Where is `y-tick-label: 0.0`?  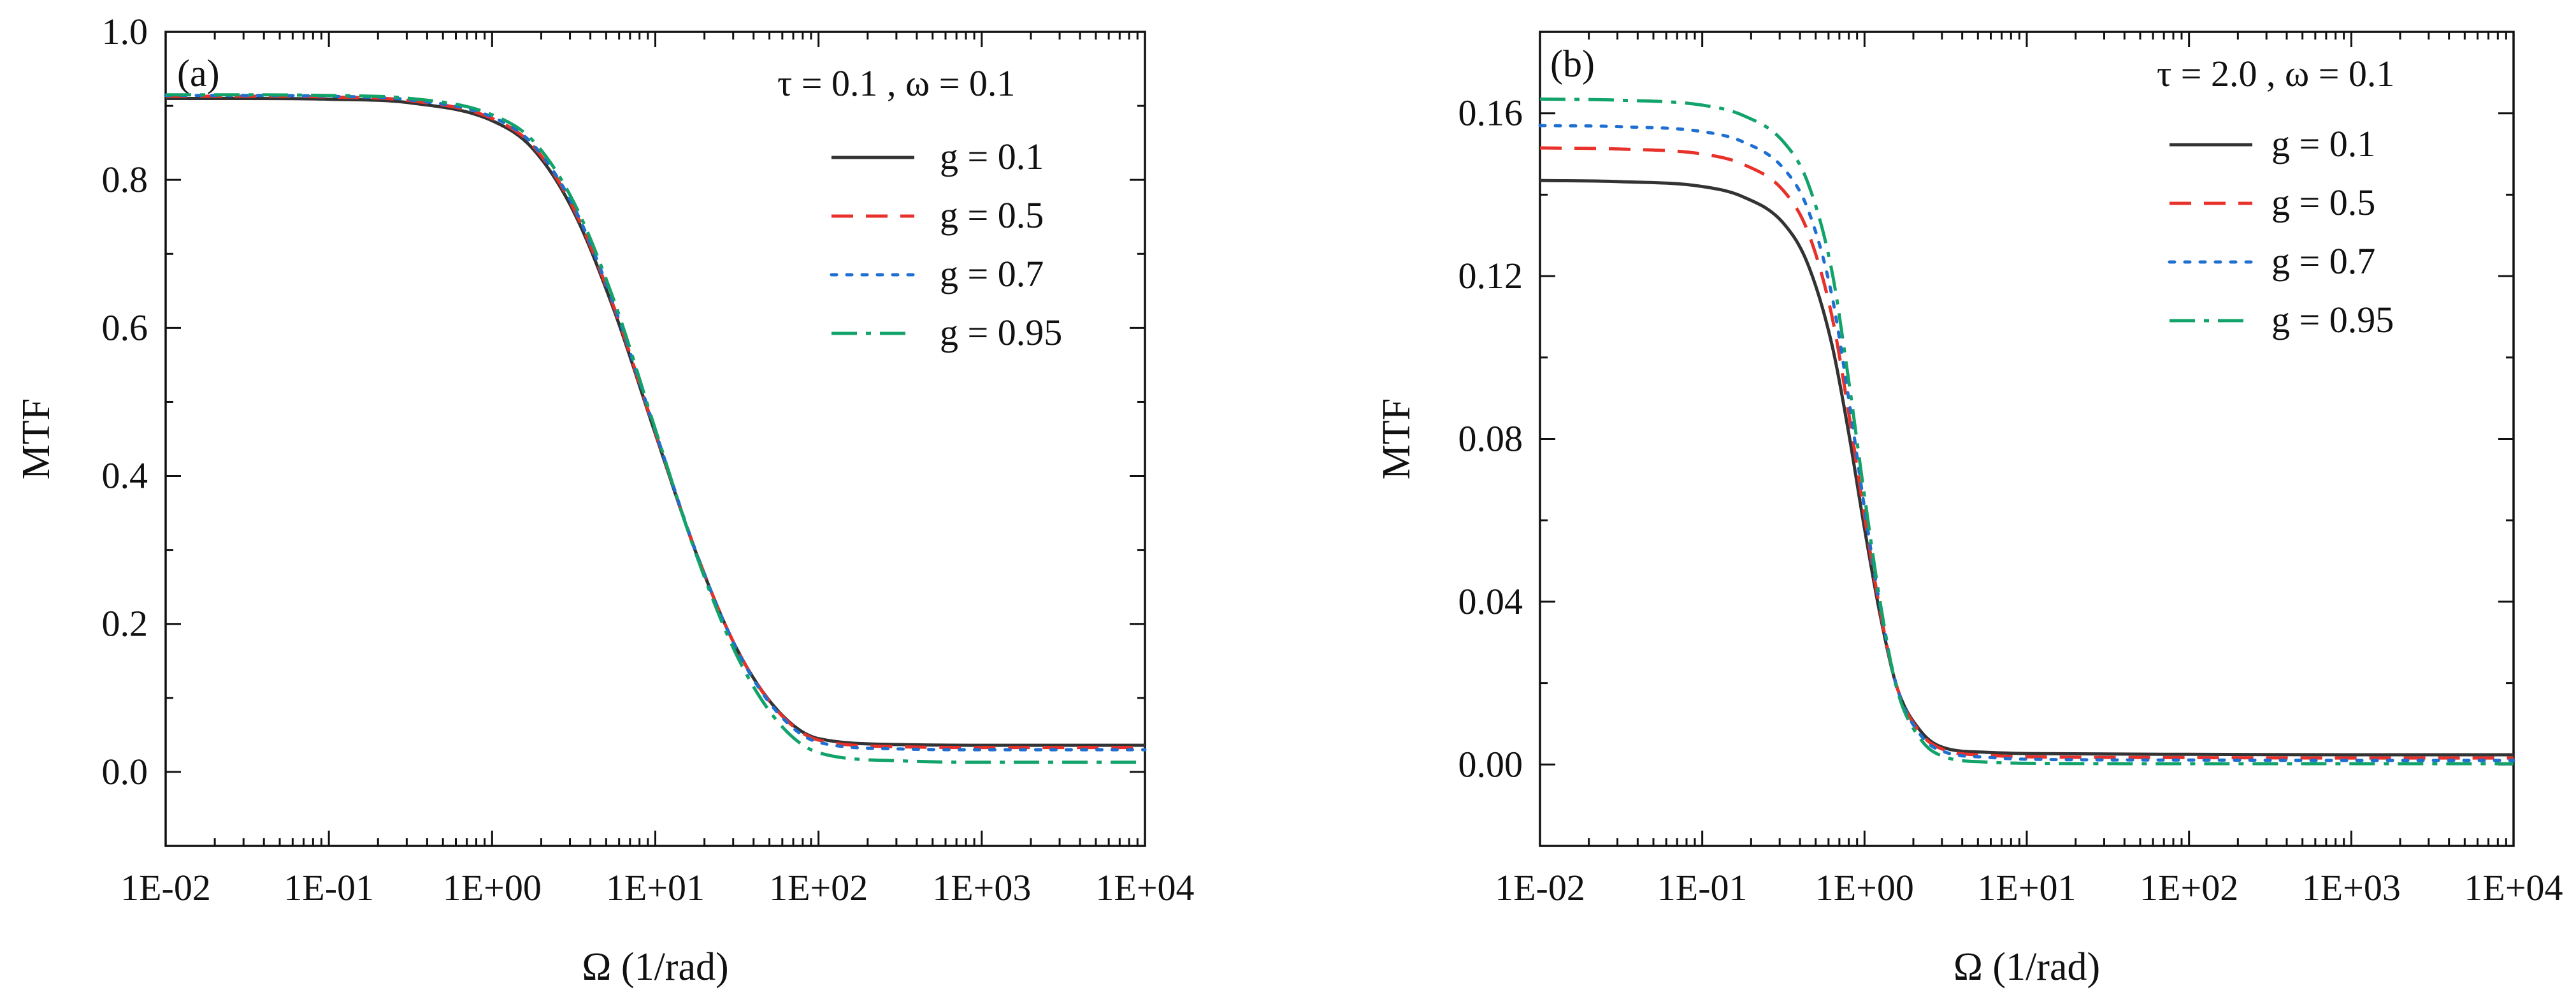
y-tick-label: 0.0 is located at coordinates (125, 771).